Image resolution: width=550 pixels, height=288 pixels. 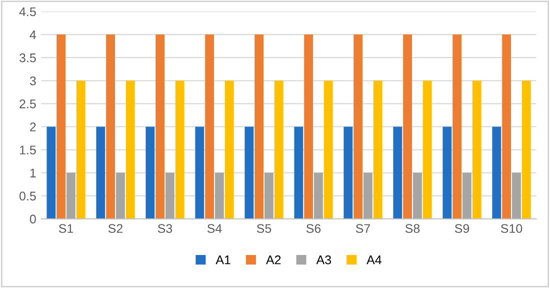 What do you see at coordinates (223, 260) in the screenshot?
I see `legend-label: A1` at bounding box center [223, 260].